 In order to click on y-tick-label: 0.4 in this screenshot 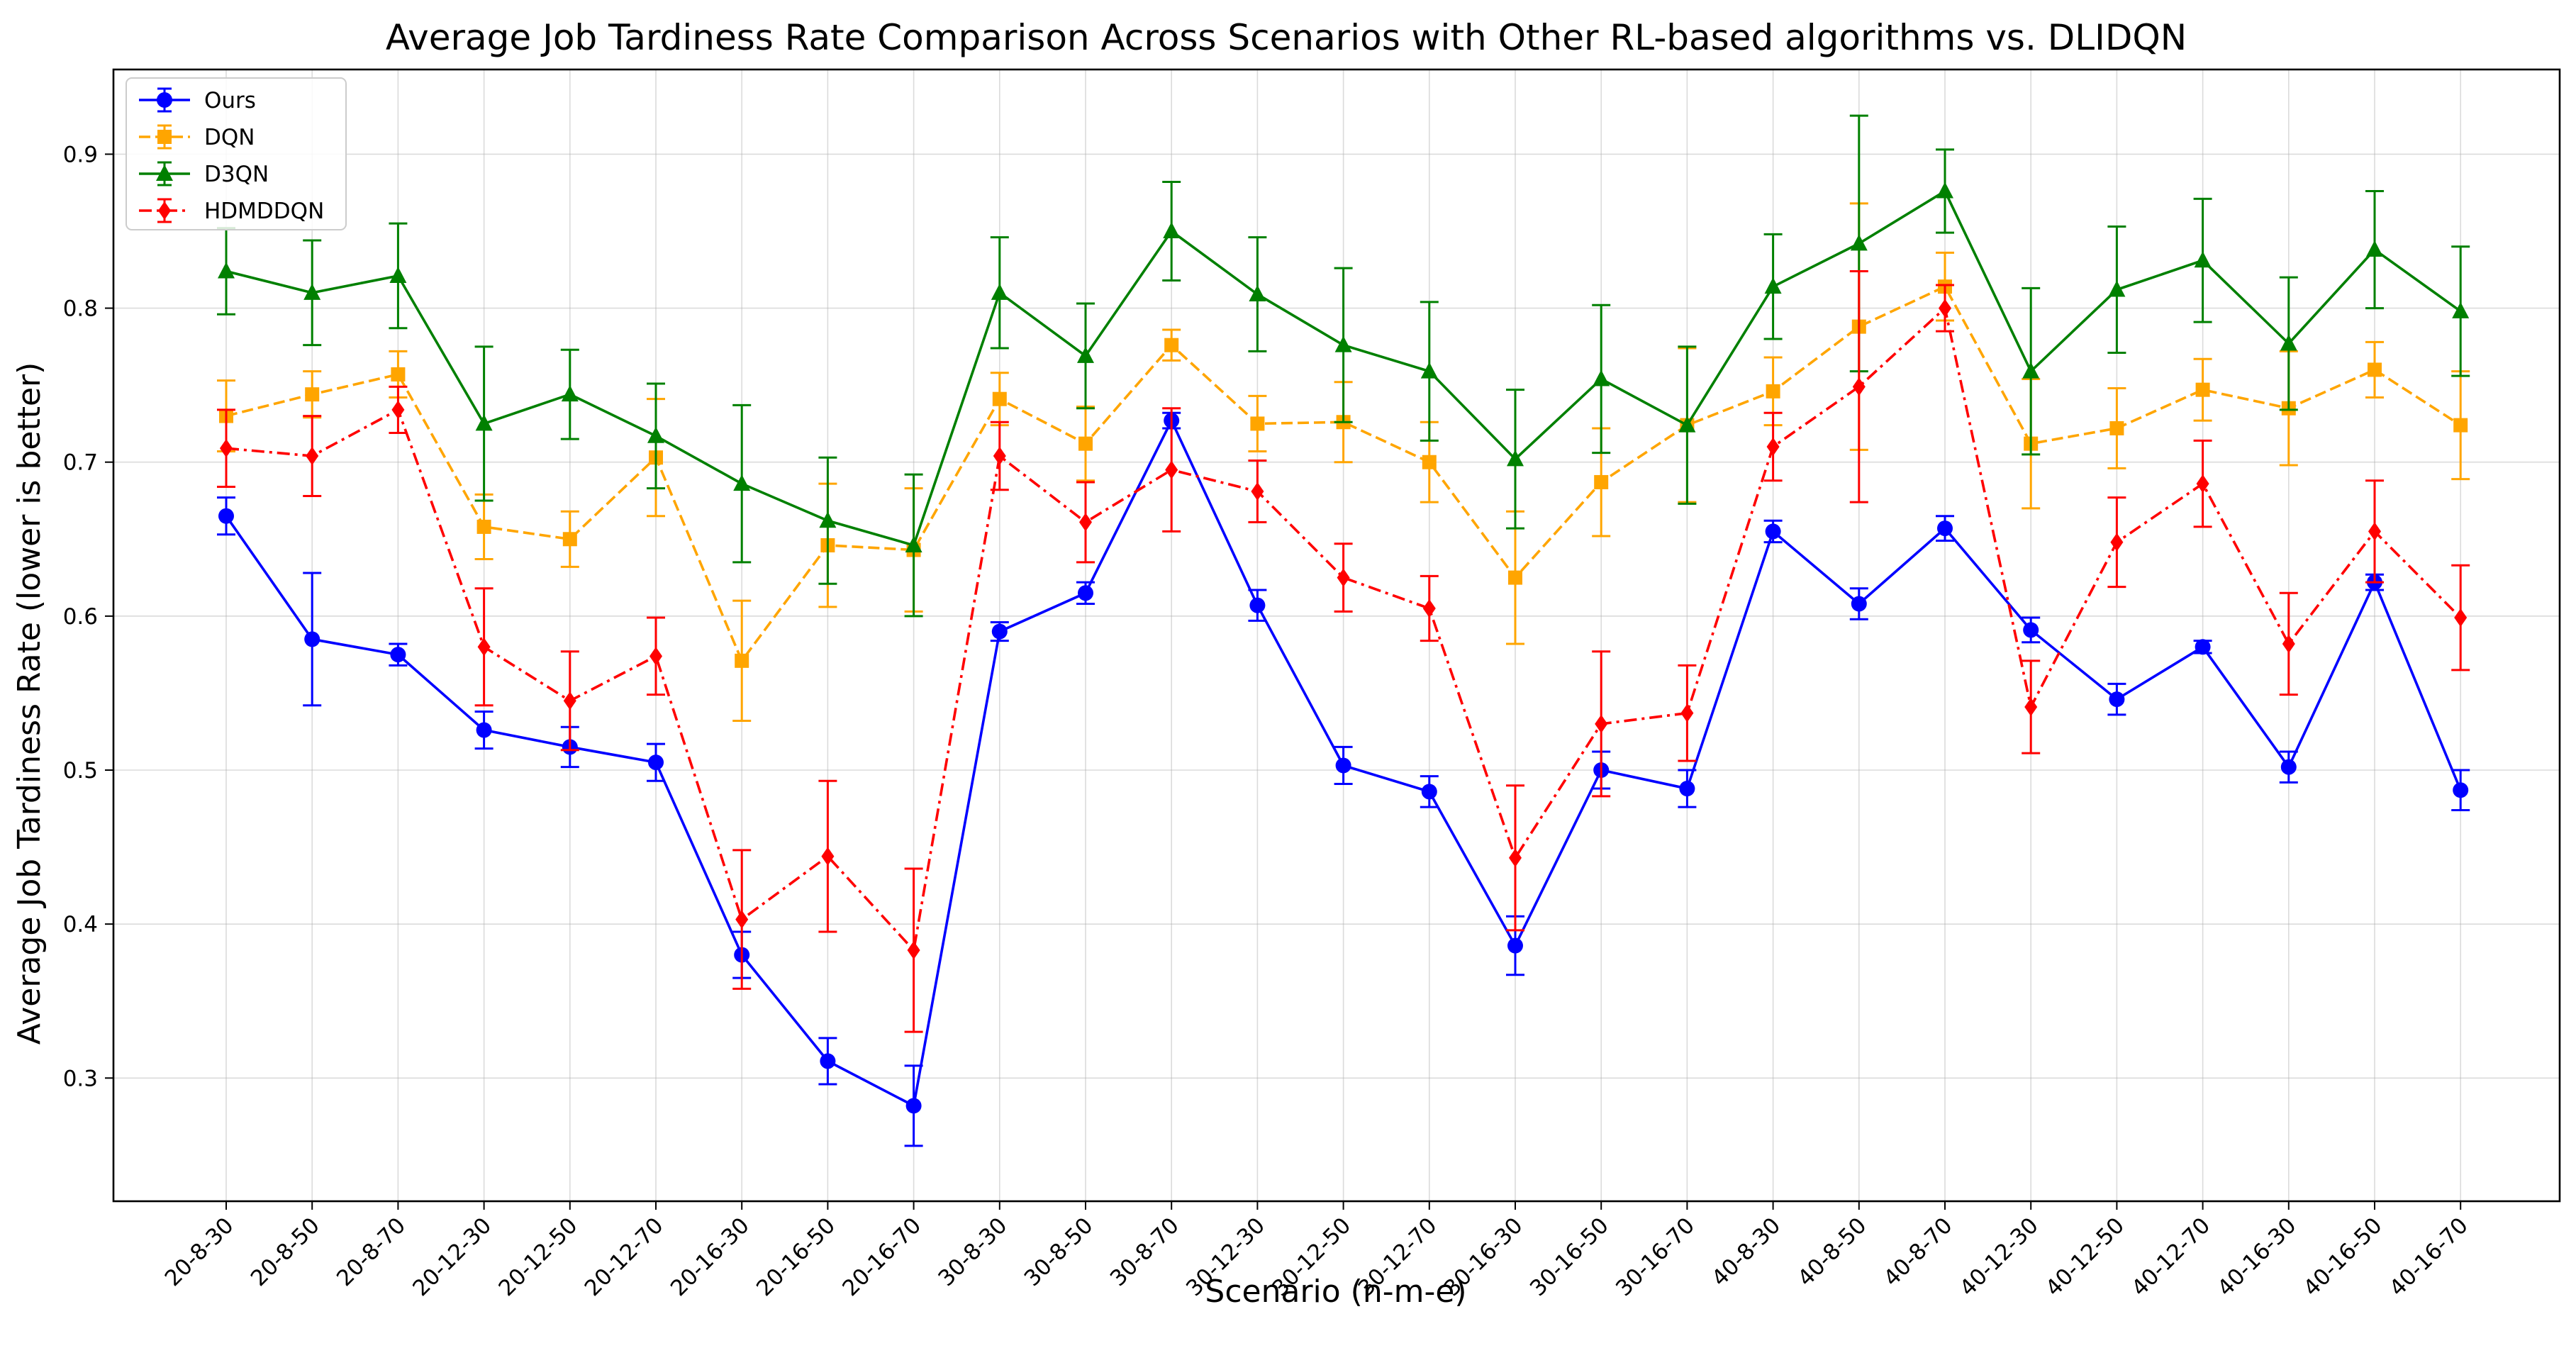, I will do `click(80, 925)`.